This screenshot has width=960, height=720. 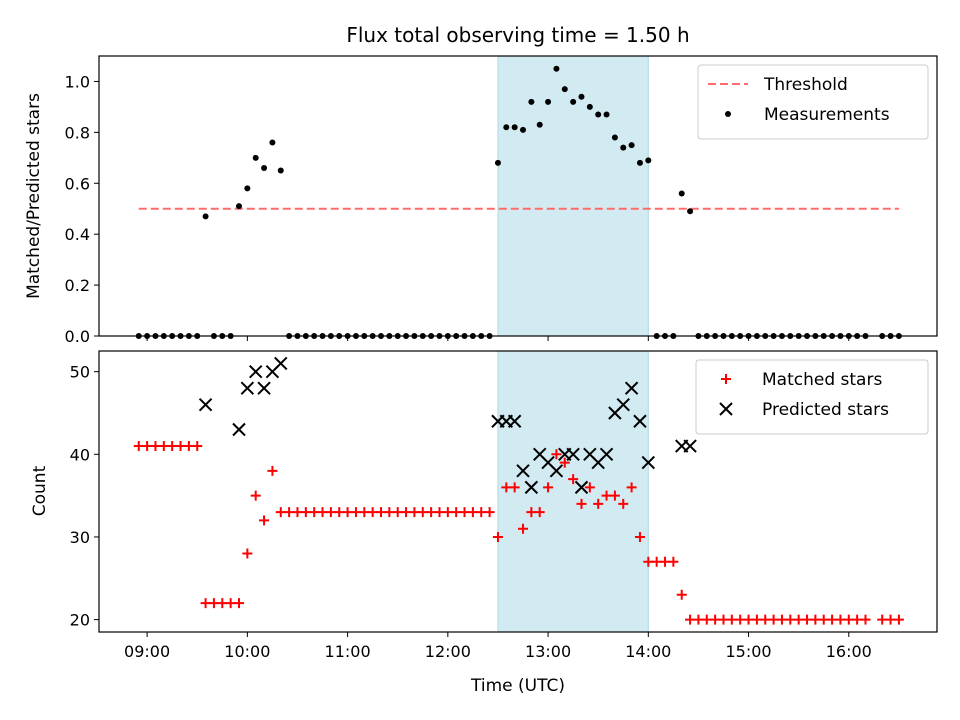 What do you see at coordinates (247, 651) in the screenshot?
I see `x-tick-label: 10:00` at bounding box center [247, 651].